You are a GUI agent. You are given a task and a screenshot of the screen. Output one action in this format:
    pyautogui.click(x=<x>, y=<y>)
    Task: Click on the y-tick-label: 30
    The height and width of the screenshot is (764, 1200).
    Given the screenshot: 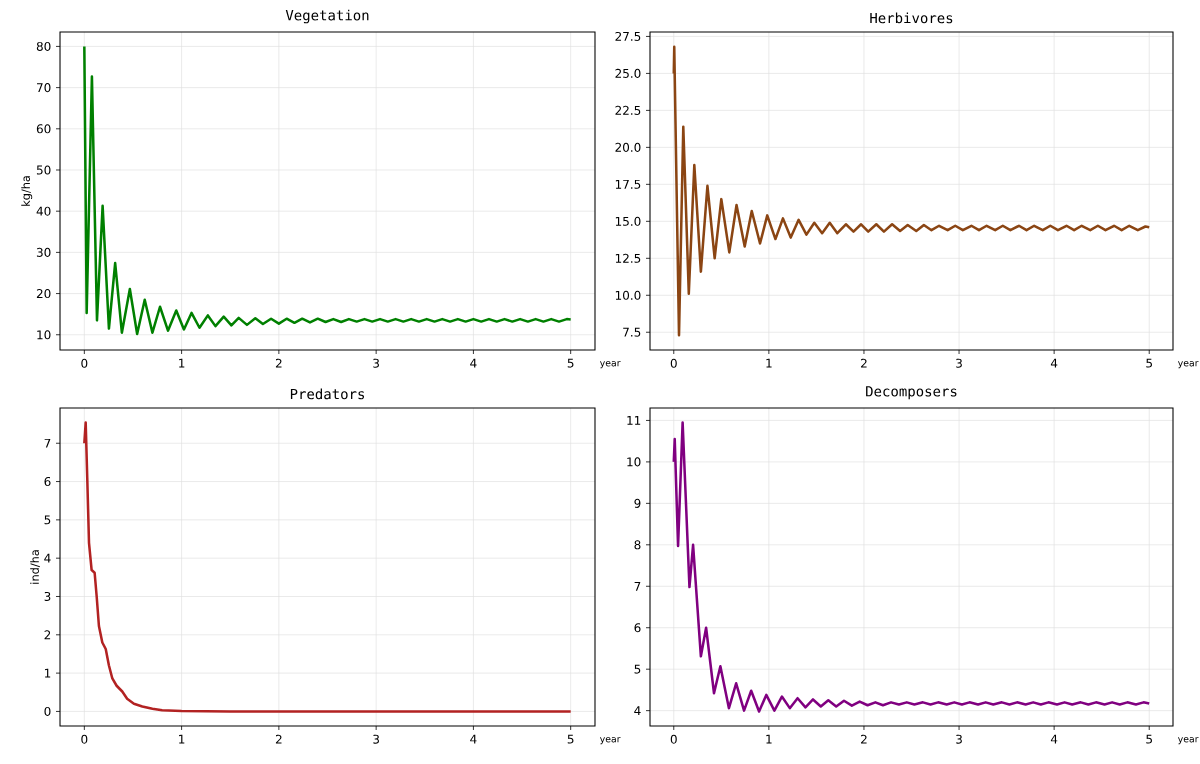 What is the action you would take?
    pyautogui.click(x=43, y=252)
    